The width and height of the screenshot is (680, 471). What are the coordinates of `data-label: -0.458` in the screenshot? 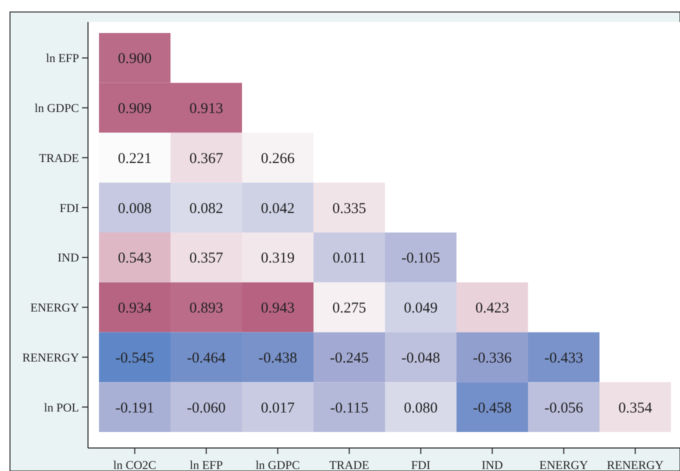 It's located at (492, 408).